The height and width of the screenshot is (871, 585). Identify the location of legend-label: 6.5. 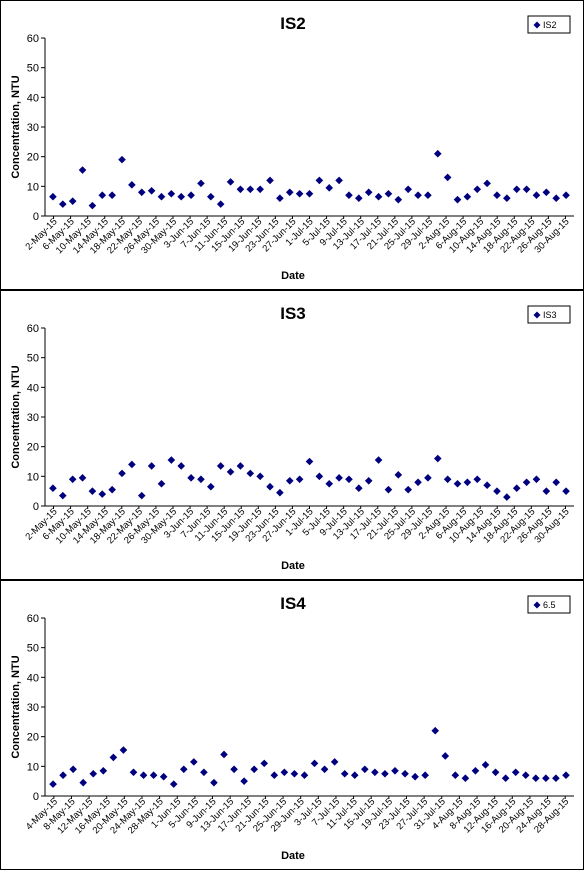
(549, 605).